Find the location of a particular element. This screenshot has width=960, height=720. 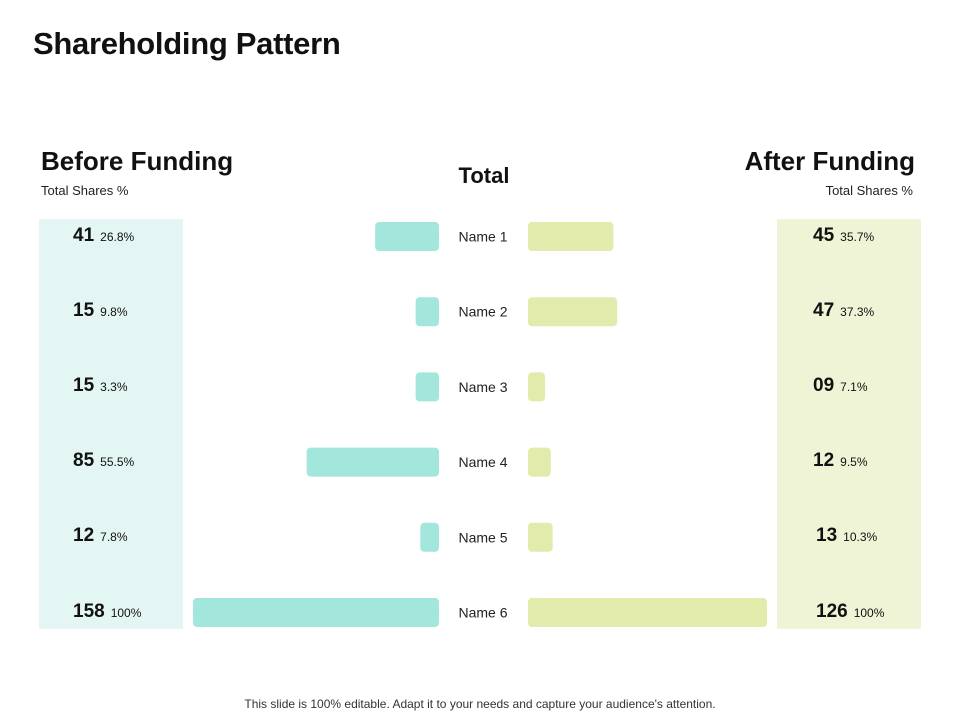

before-funding-title: Before Funding is located at coordinates (137, 161).